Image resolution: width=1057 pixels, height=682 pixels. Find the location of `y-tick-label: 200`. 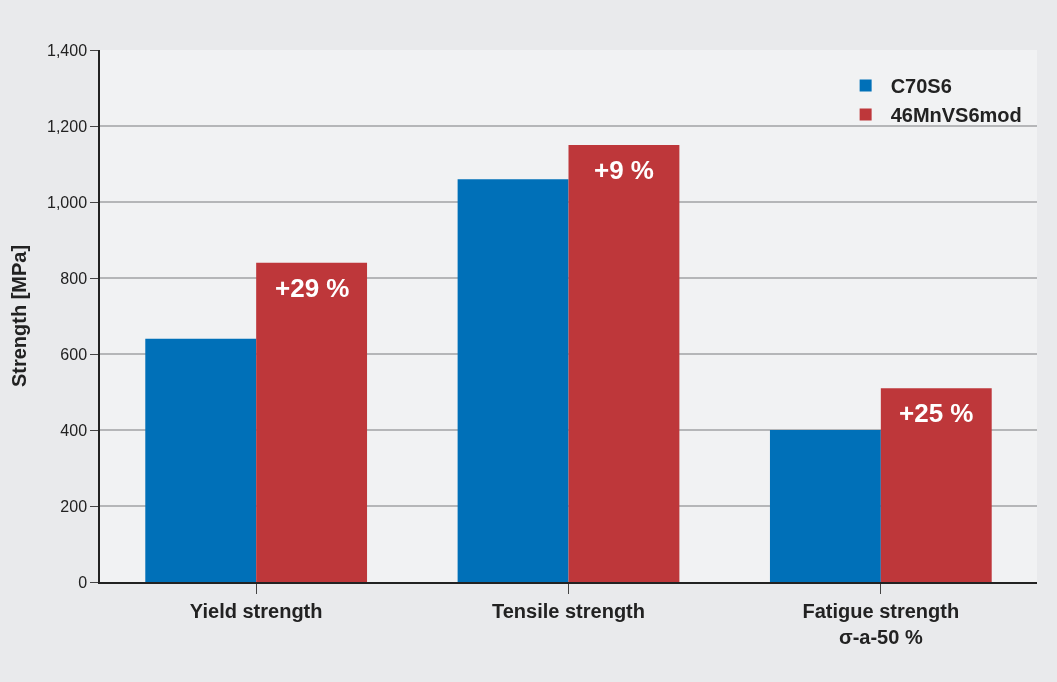

y-tick-label: 200 is located at coordinates (74, 506).